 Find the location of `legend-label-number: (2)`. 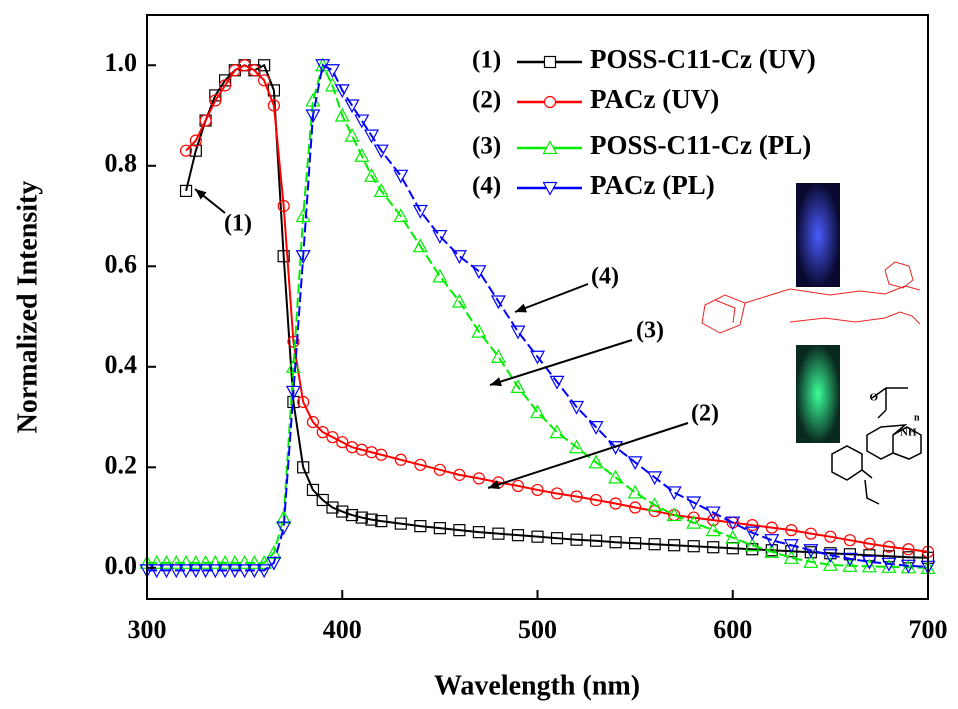

legend-label-number: (2) is located at coordinates (486, 100).